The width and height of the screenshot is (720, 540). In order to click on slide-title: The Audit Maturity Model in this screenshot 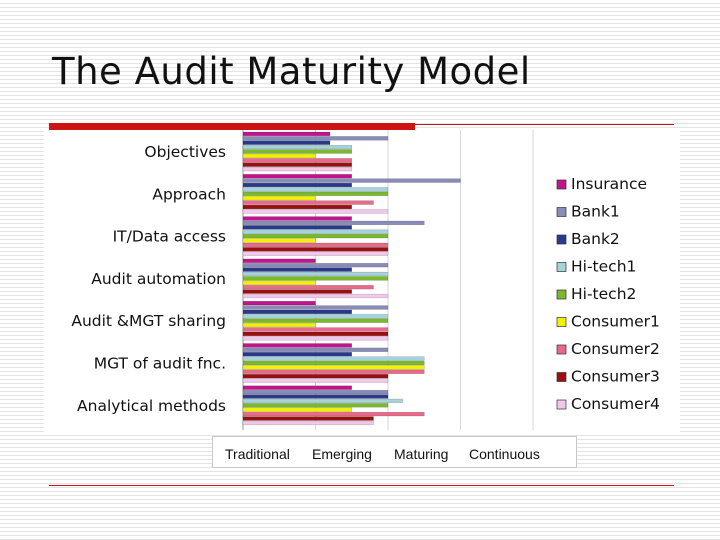, I will do `click(291, 71)`.